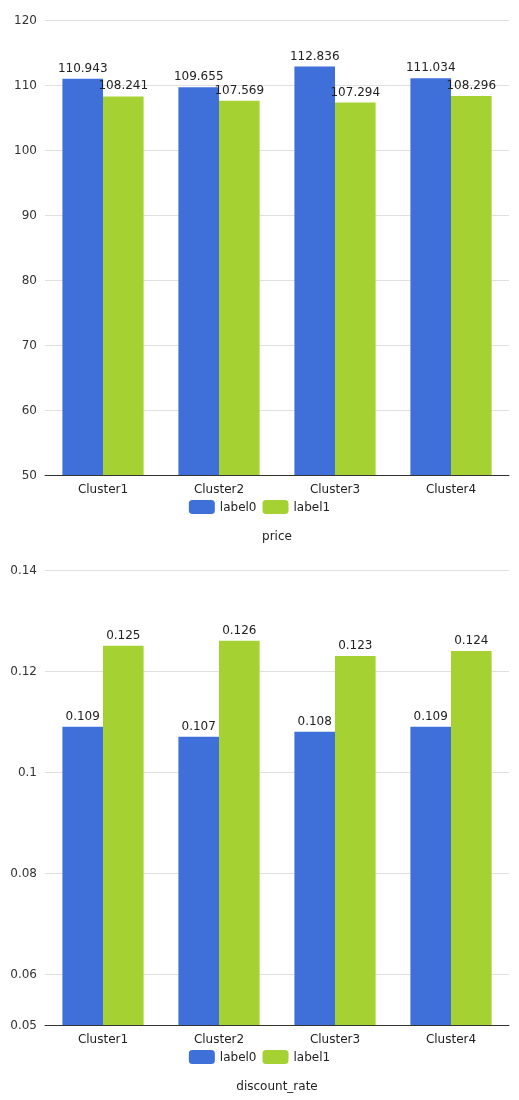 Image resolution: width=519 pixels, height=1100 pixels. I want to click on x-axis-title: discount_rate, so click(277, 1086).